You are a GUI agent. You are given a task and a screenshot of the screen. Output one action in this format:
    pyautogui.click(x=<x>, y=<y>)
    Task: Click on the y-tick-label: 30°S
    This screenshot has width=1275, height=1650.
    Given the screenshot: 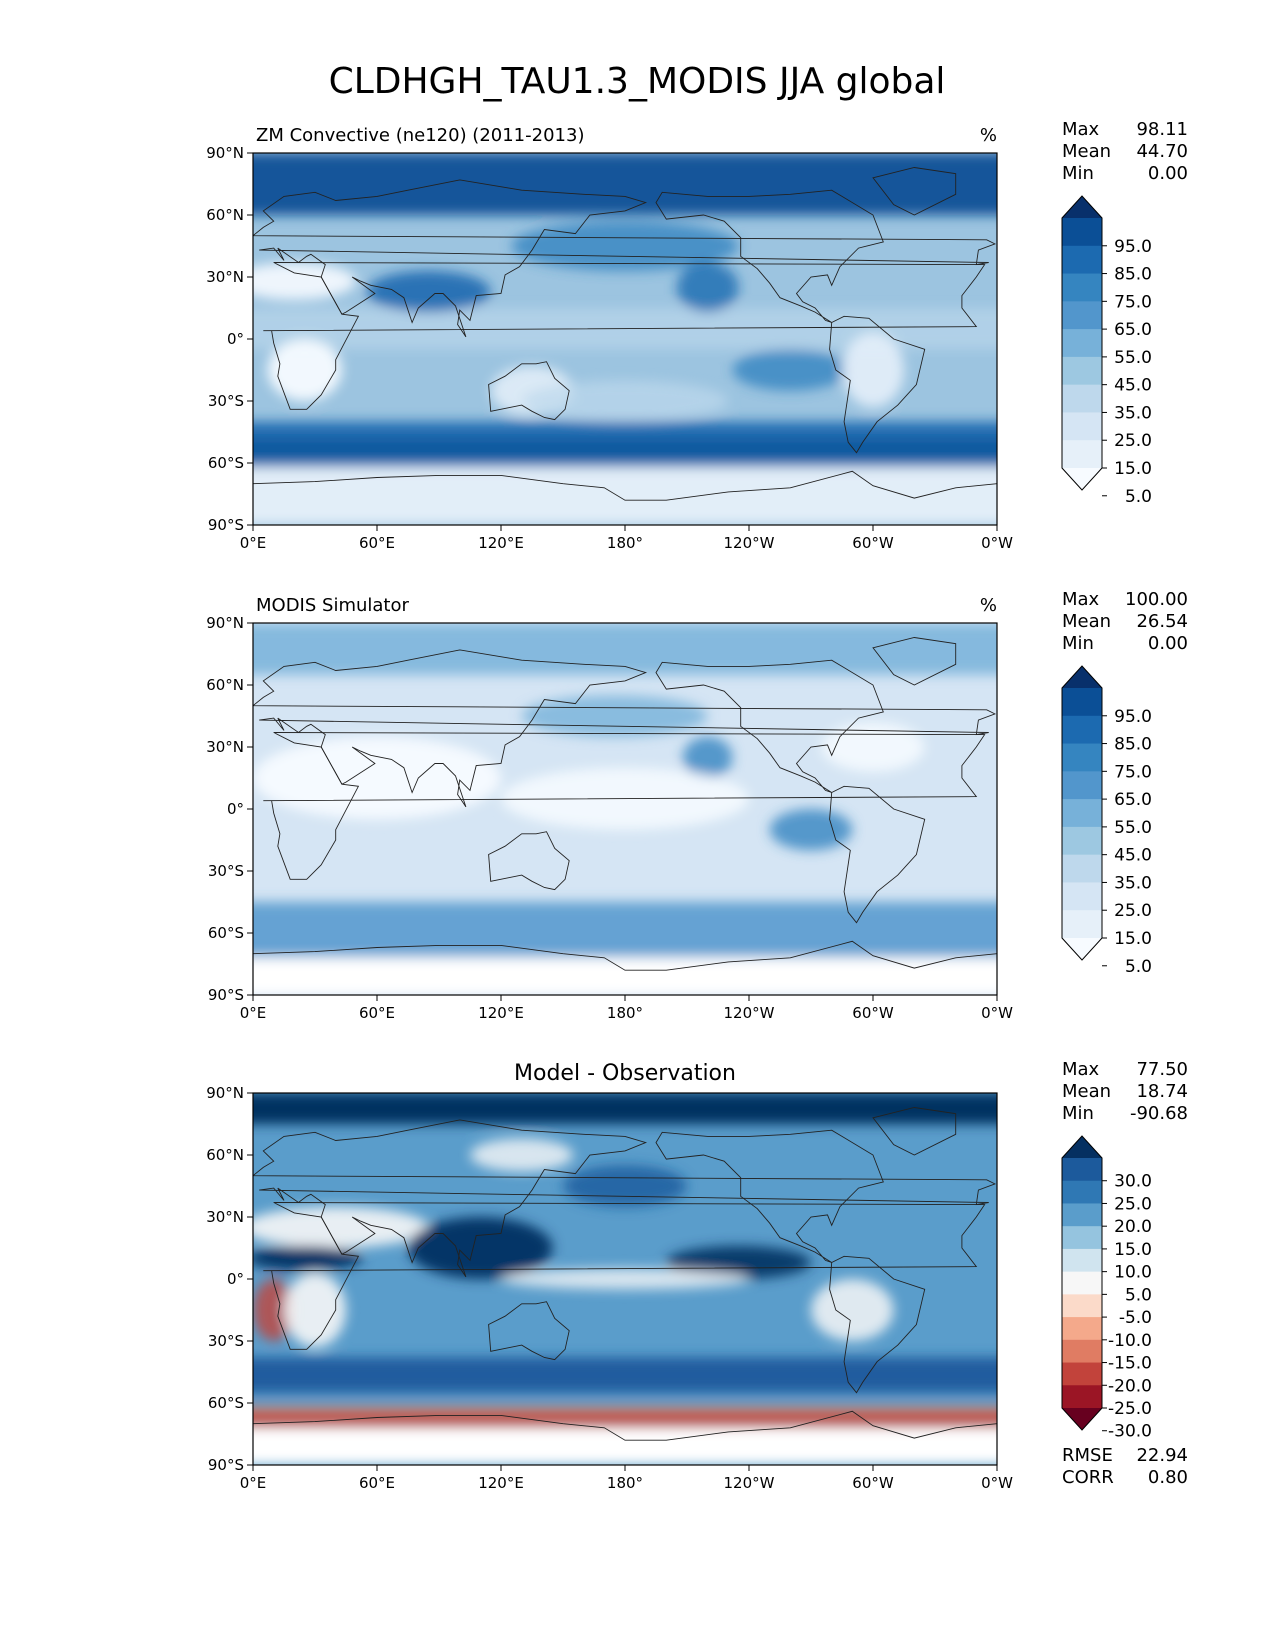 What is the action you would take?
    pyautogui.click(x=226, y=871)
    